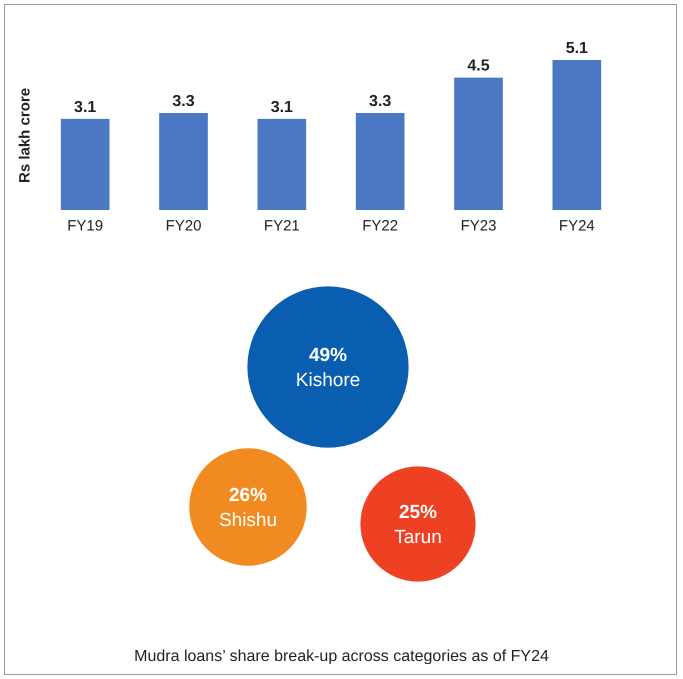  What do you see at coordinates (328, 355) in the screenshot?
I see `data-label: 49%` at bounding box center [328, 355].